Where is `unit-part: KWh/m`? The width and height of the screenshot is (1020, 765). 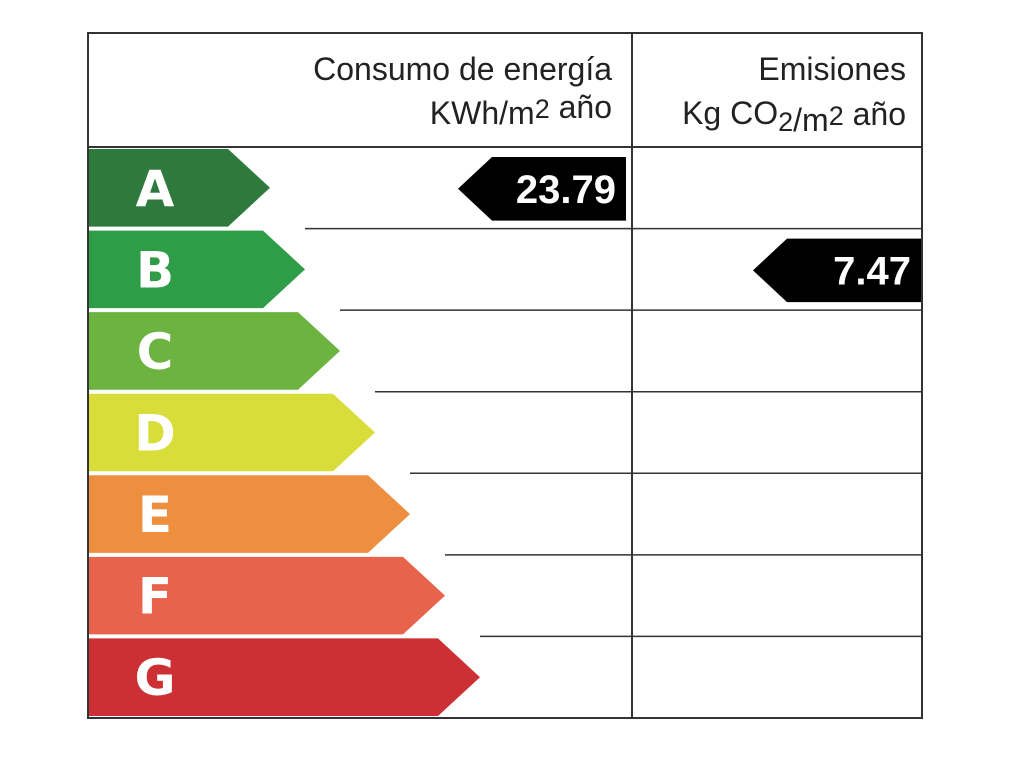
unit-part: KWh/m is located at coordinates (482, 113).